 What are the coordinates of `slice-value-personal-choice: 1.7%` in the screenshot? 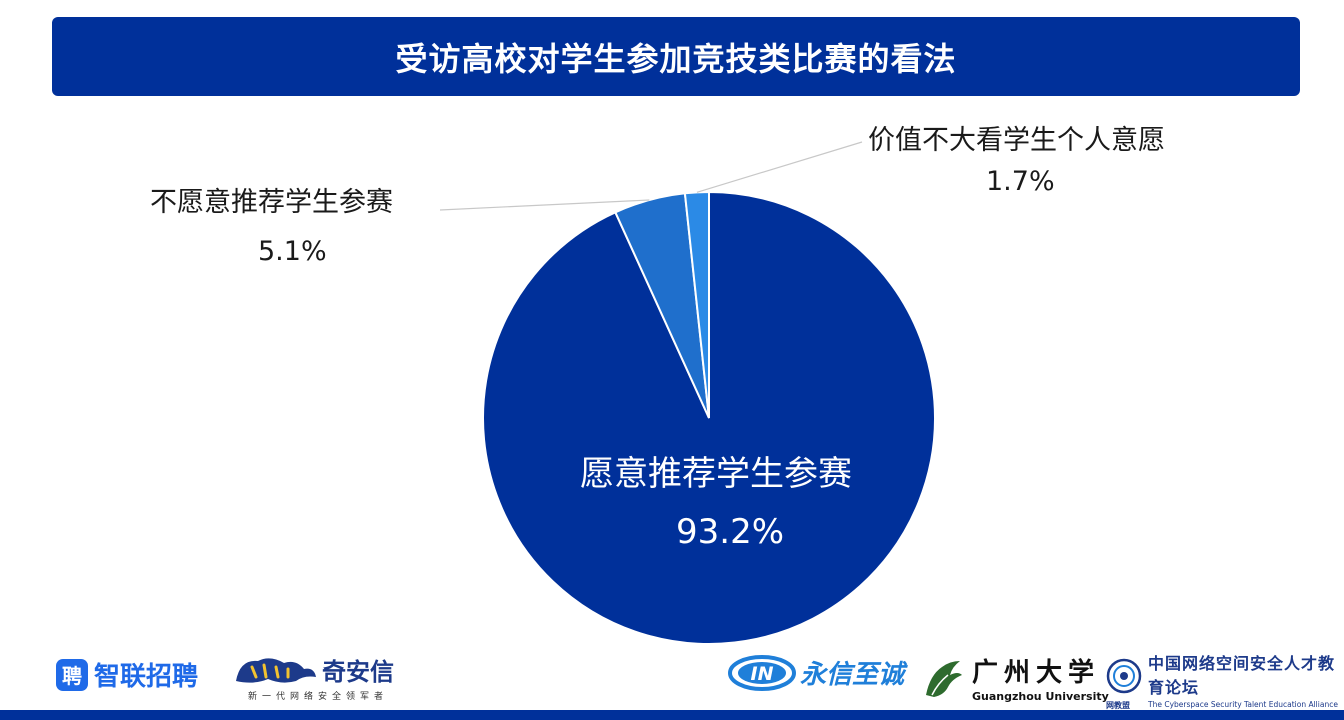 It's located at (1020, 181).